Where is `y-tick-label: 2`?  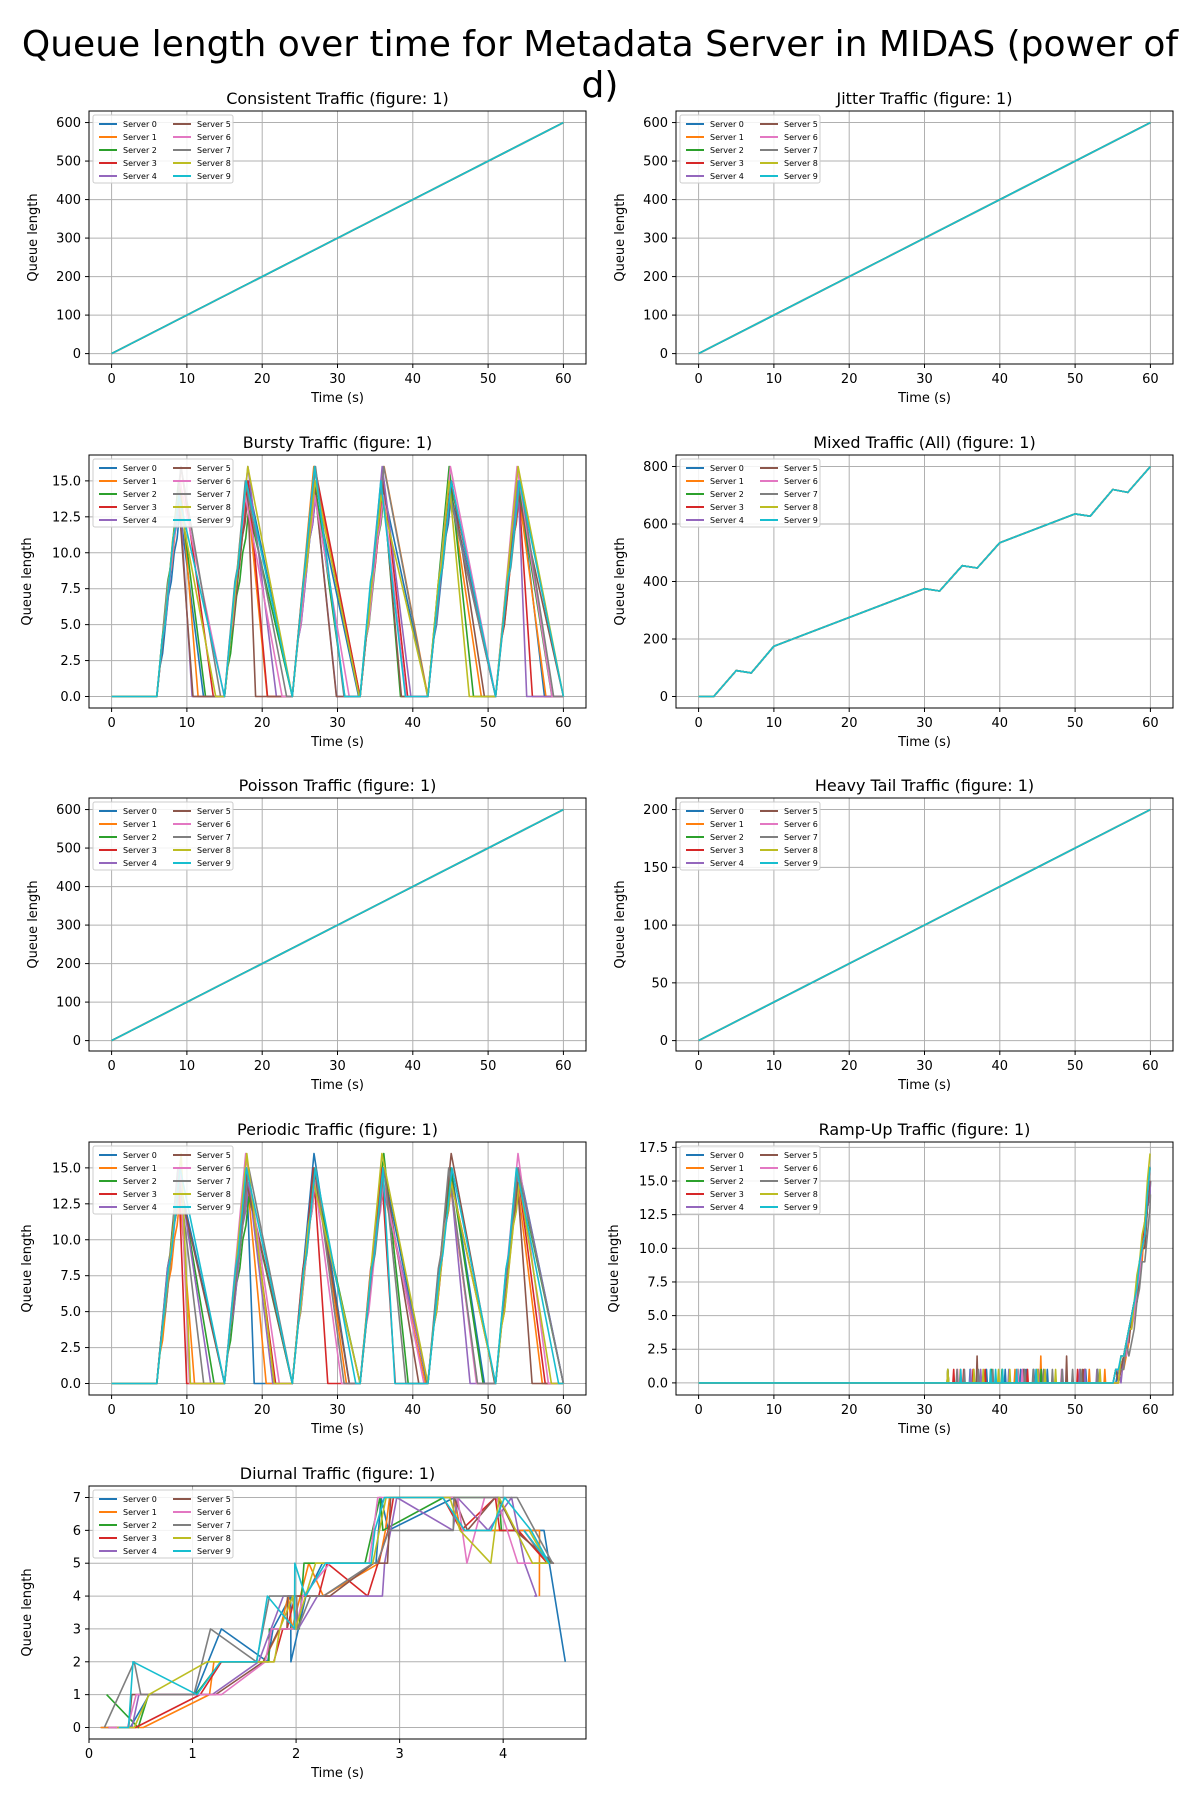 y-tick-label: 2 is located at coordinates (77, 1662).